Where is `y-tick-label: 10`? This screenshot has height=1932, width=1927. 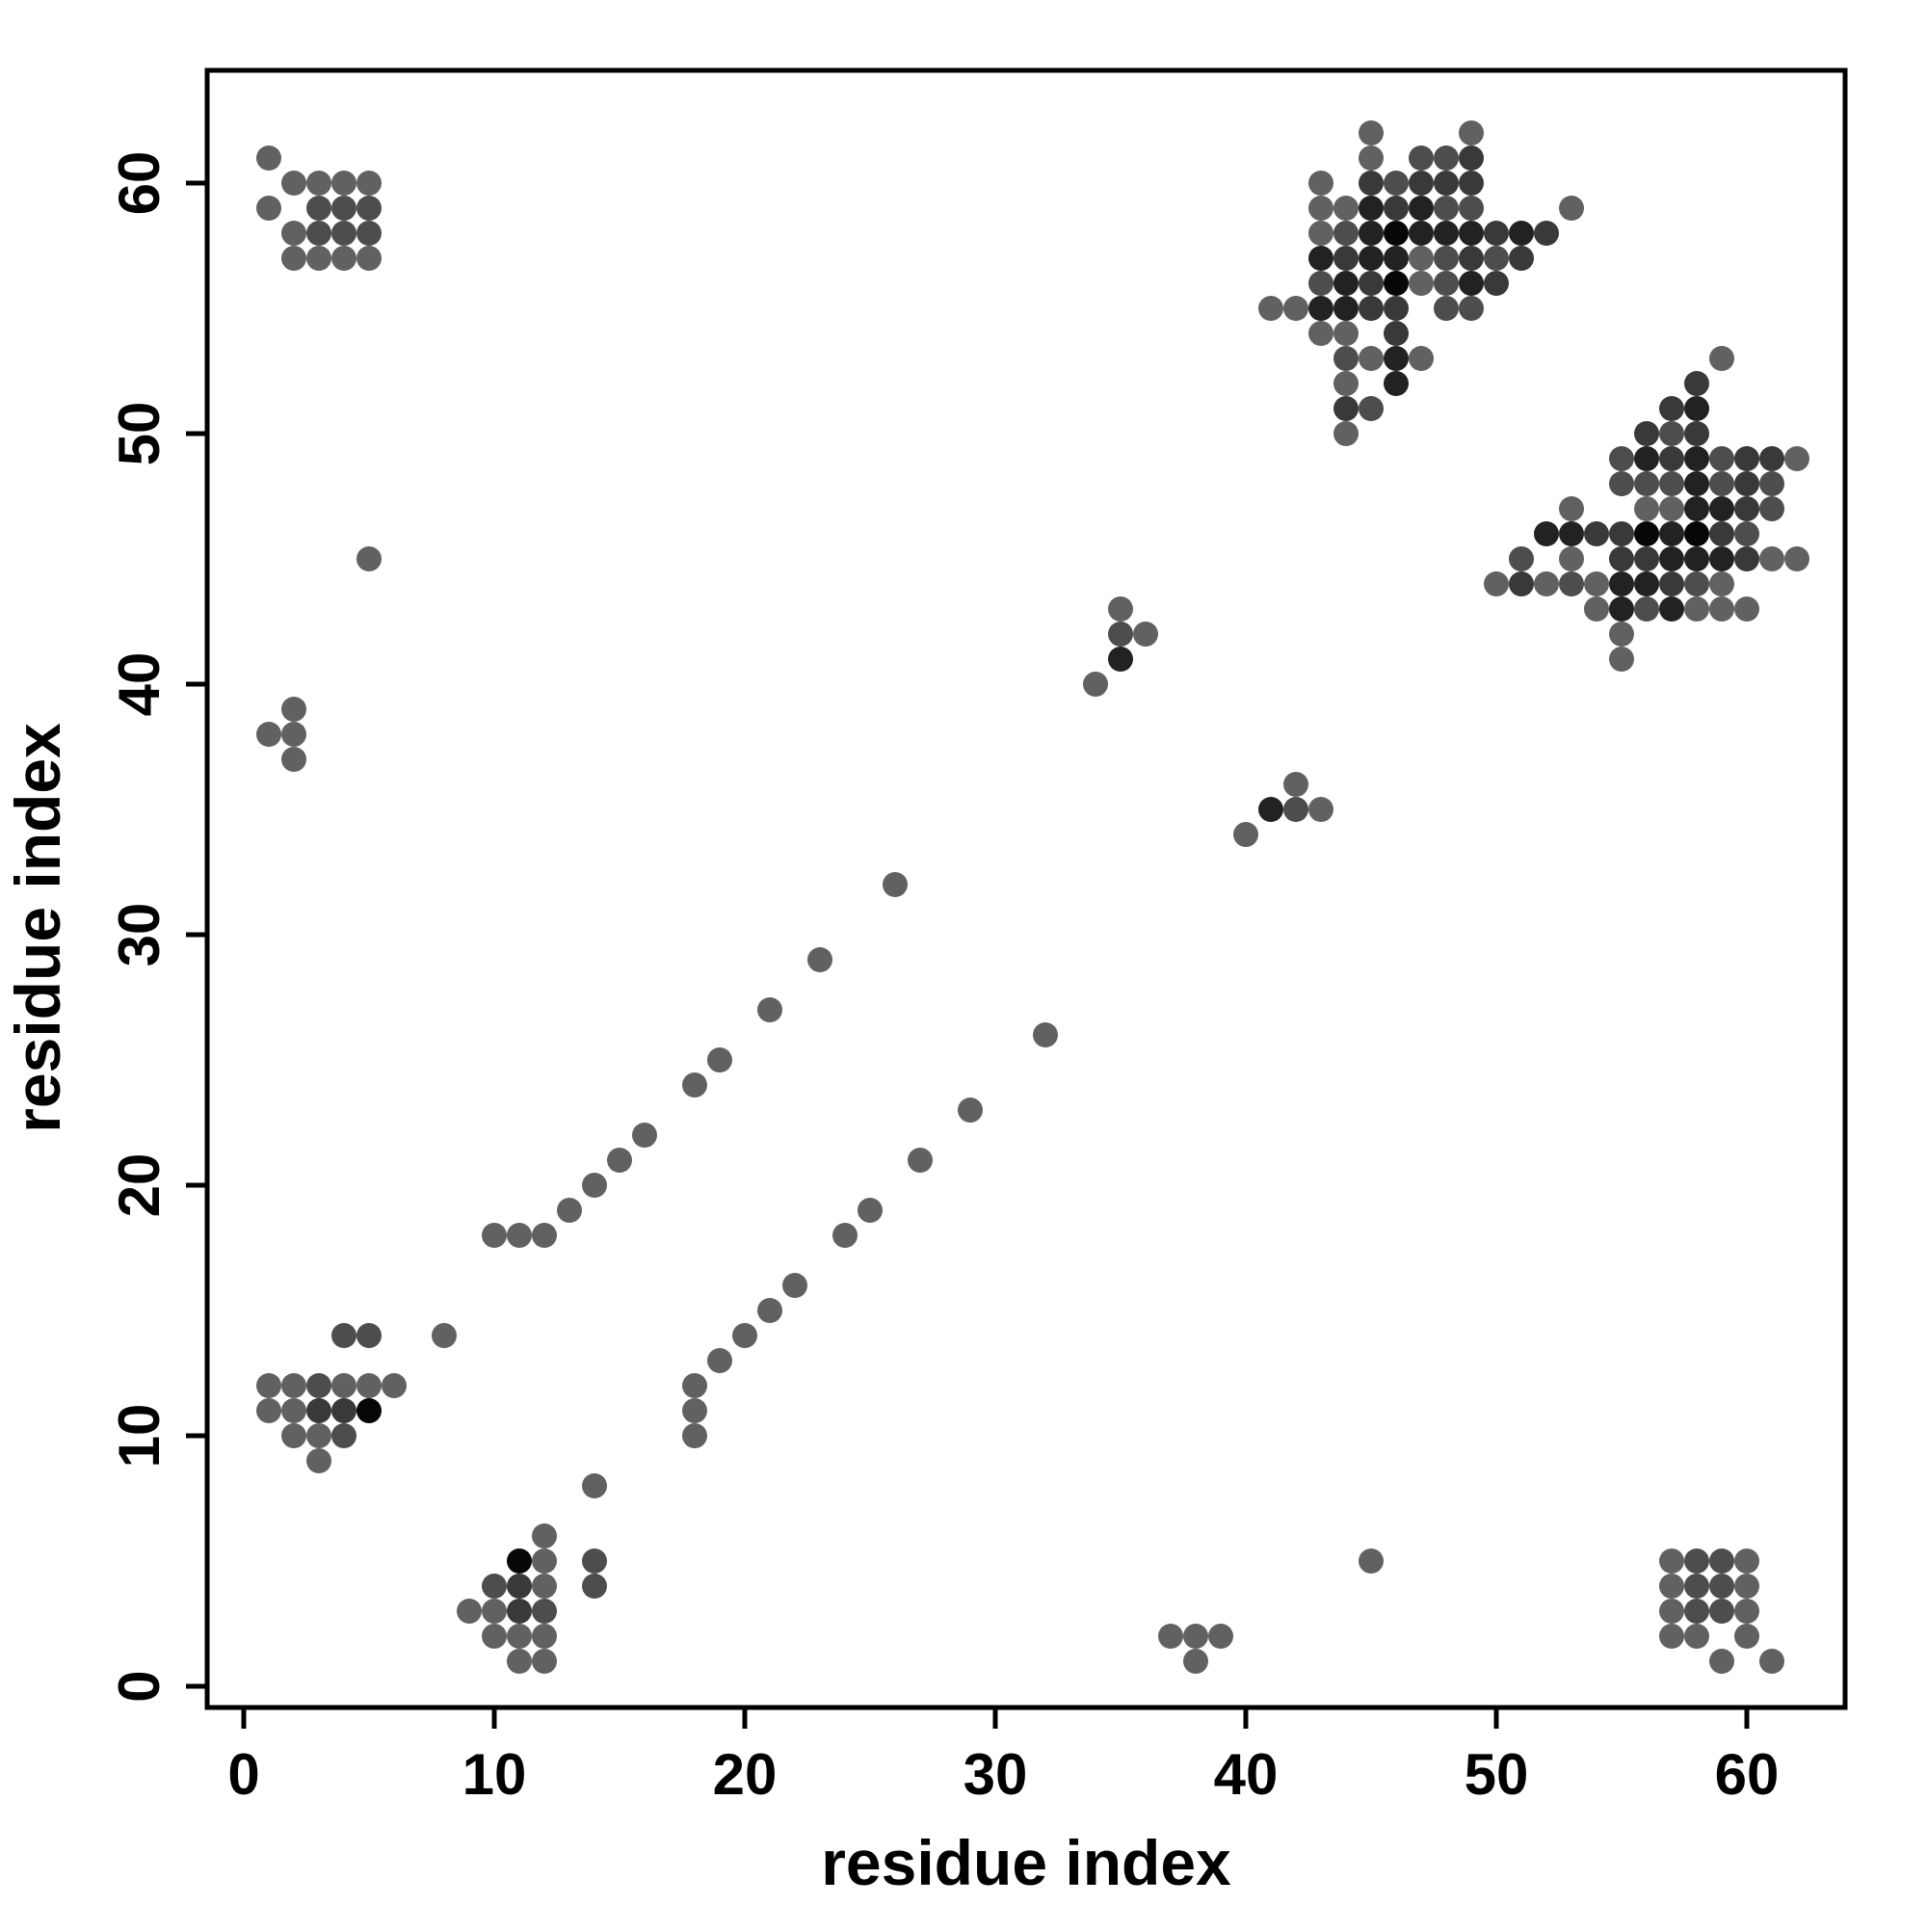
y-tick-label: 10 is located at coordinates (139, 1436).